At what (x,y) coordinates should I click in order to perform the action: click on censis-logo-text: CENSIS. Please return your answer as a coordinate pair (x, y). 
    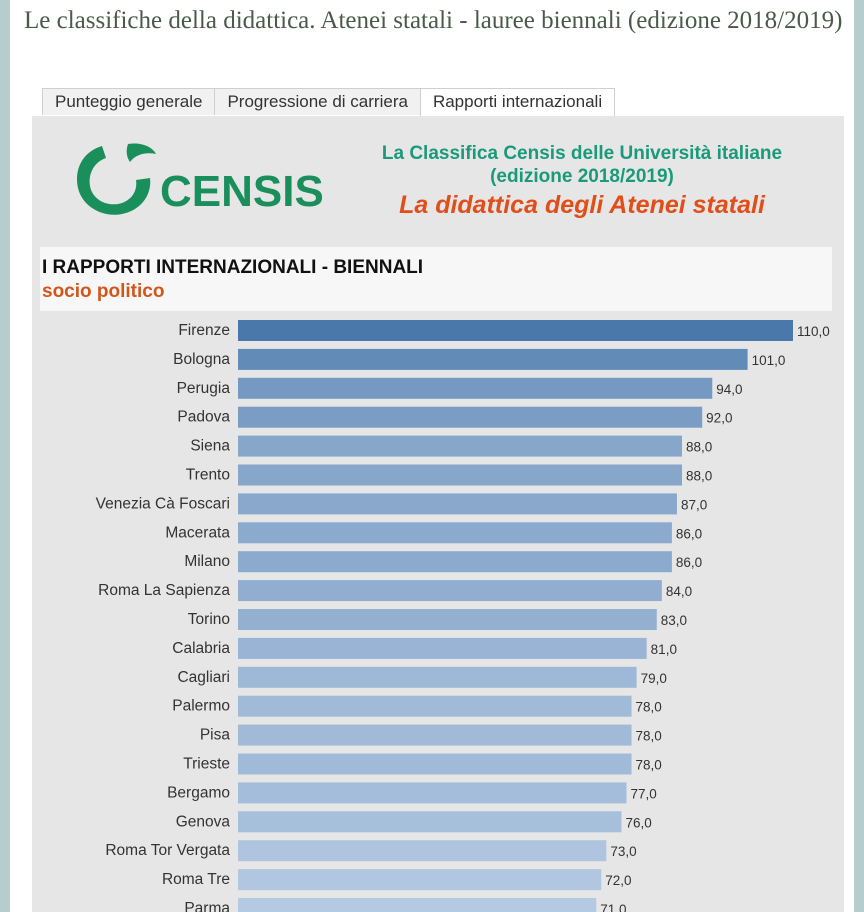
    Looking at the image, I should click on (241, 191).